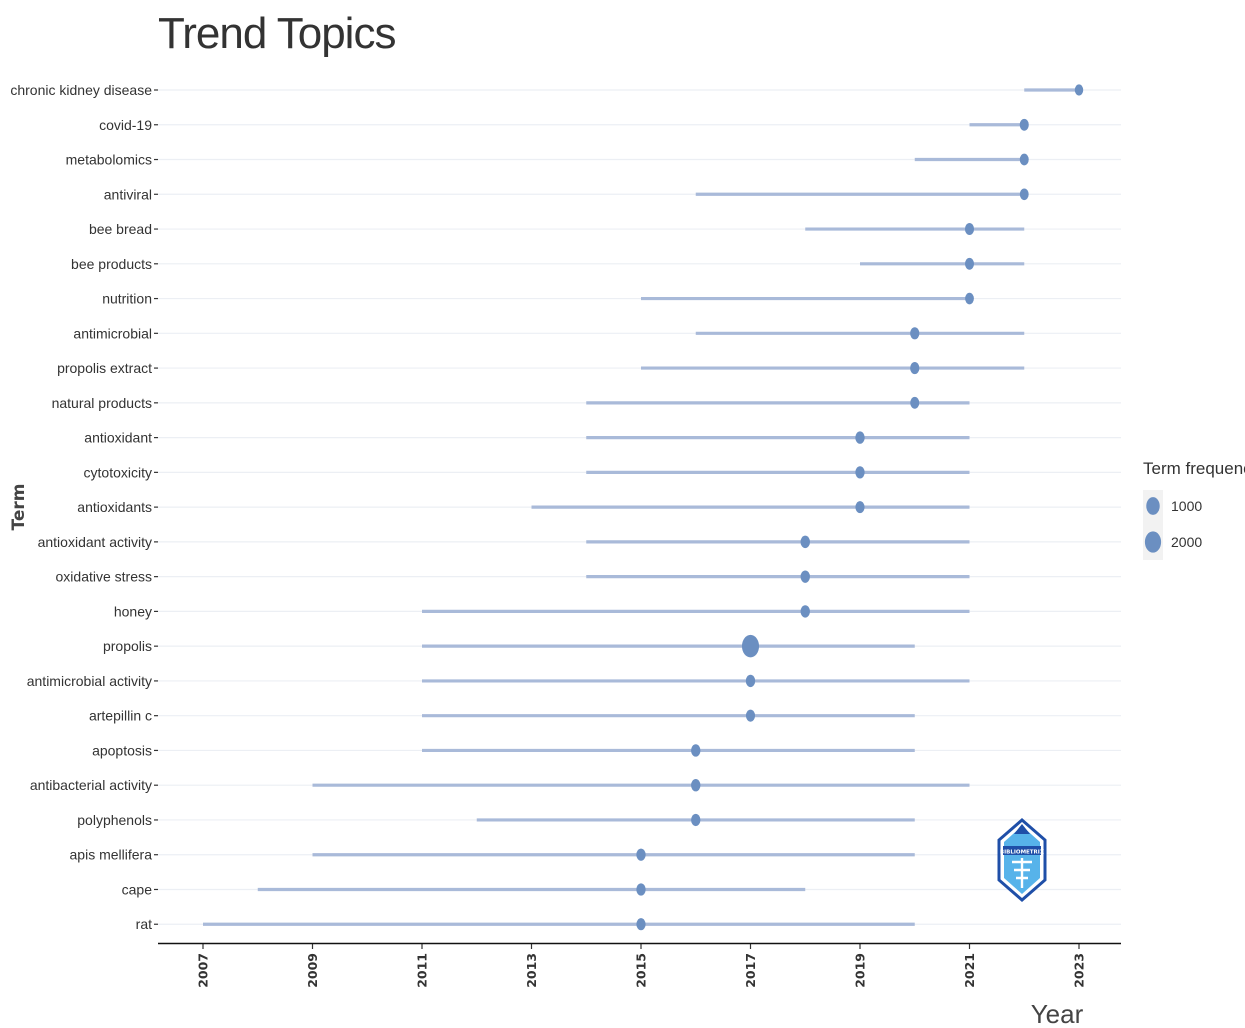  What do you see at coordinates (641, 924) in the screenshot?
I see `point-rat` at bounding box center [641, 924].